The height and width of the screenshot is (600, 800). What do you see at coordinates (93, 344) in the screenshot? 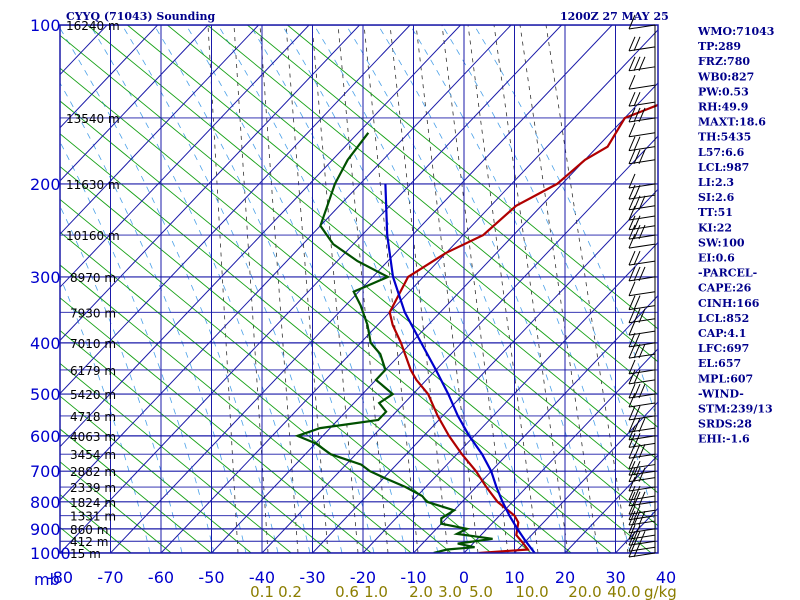
I see `height-label: 7010 m` at bounding box center [93, 344].